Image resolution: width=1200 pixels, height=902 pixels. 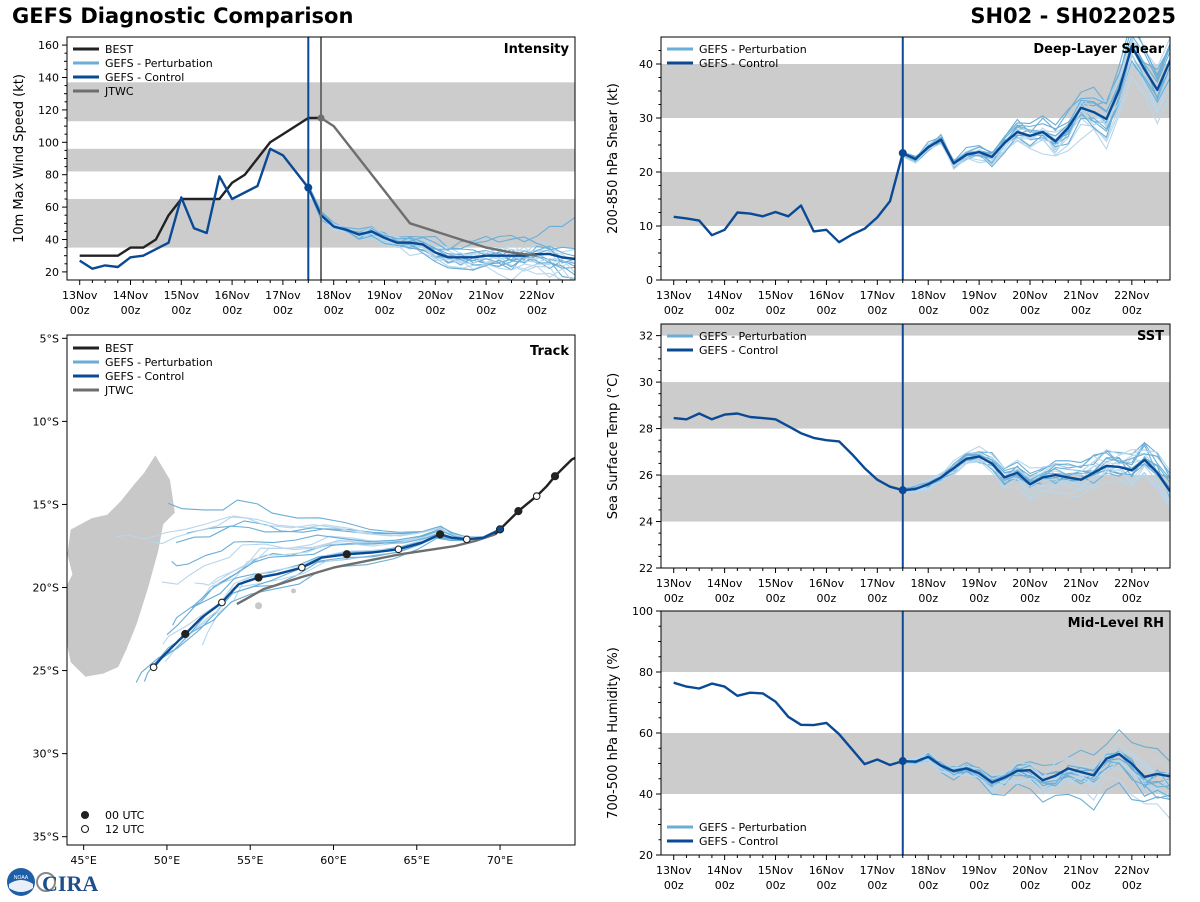 I want to click on shear-xtick-date-0: 13Nov, so click(x=674, y=295).